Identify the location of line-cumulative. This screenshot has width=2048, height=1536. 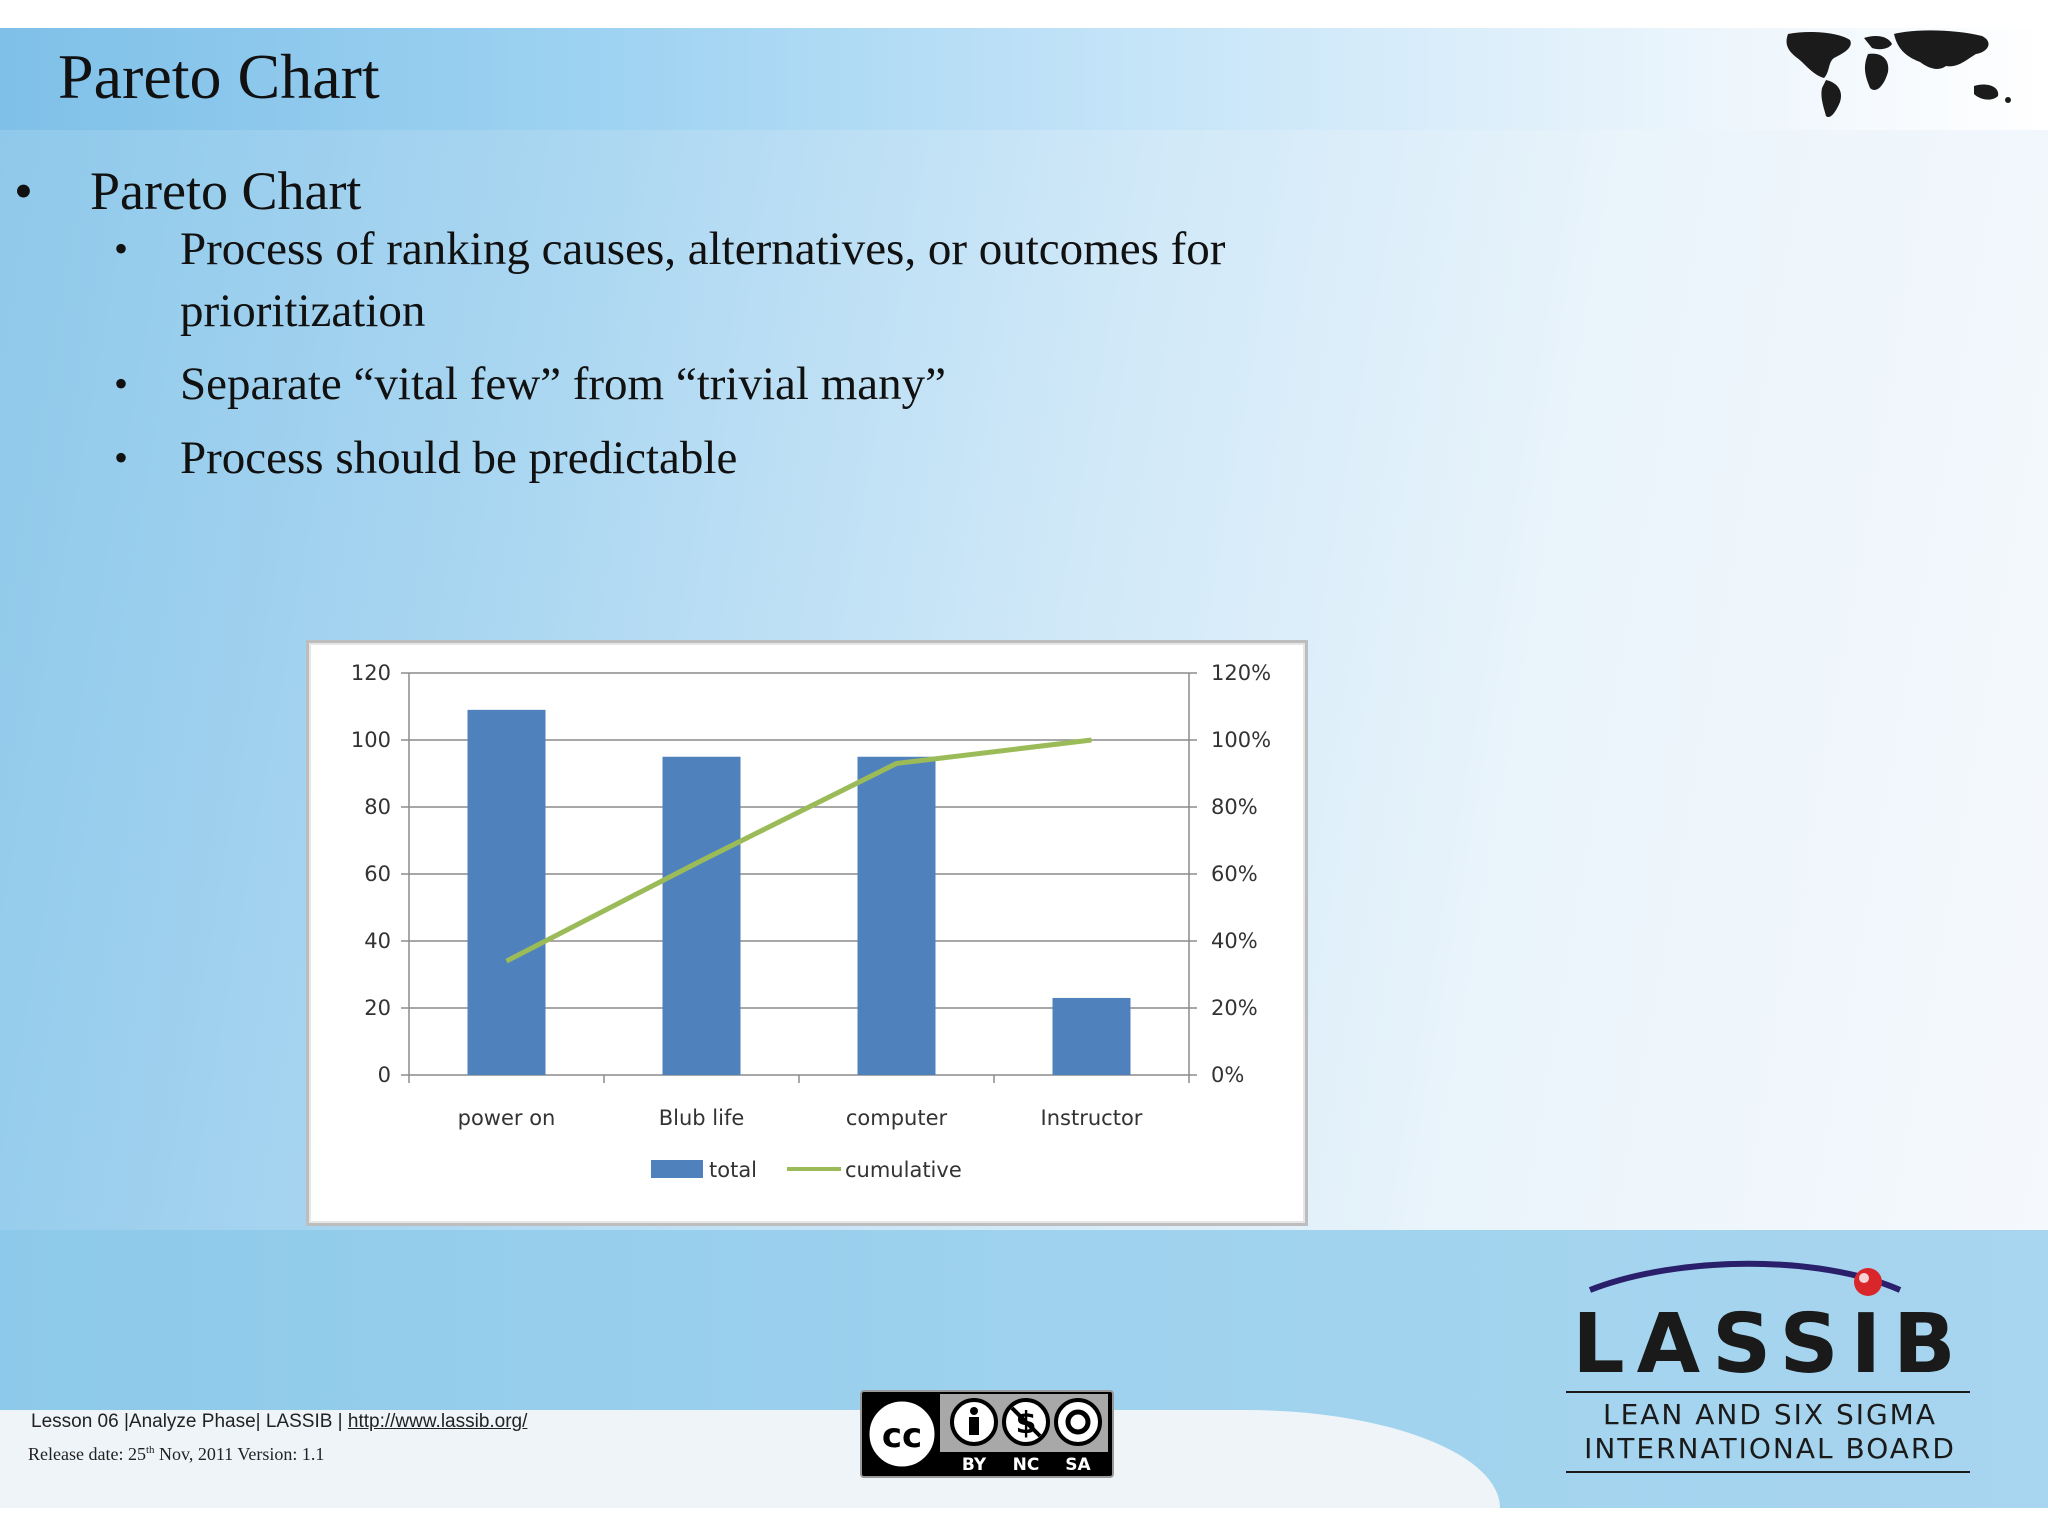
(798, 850).